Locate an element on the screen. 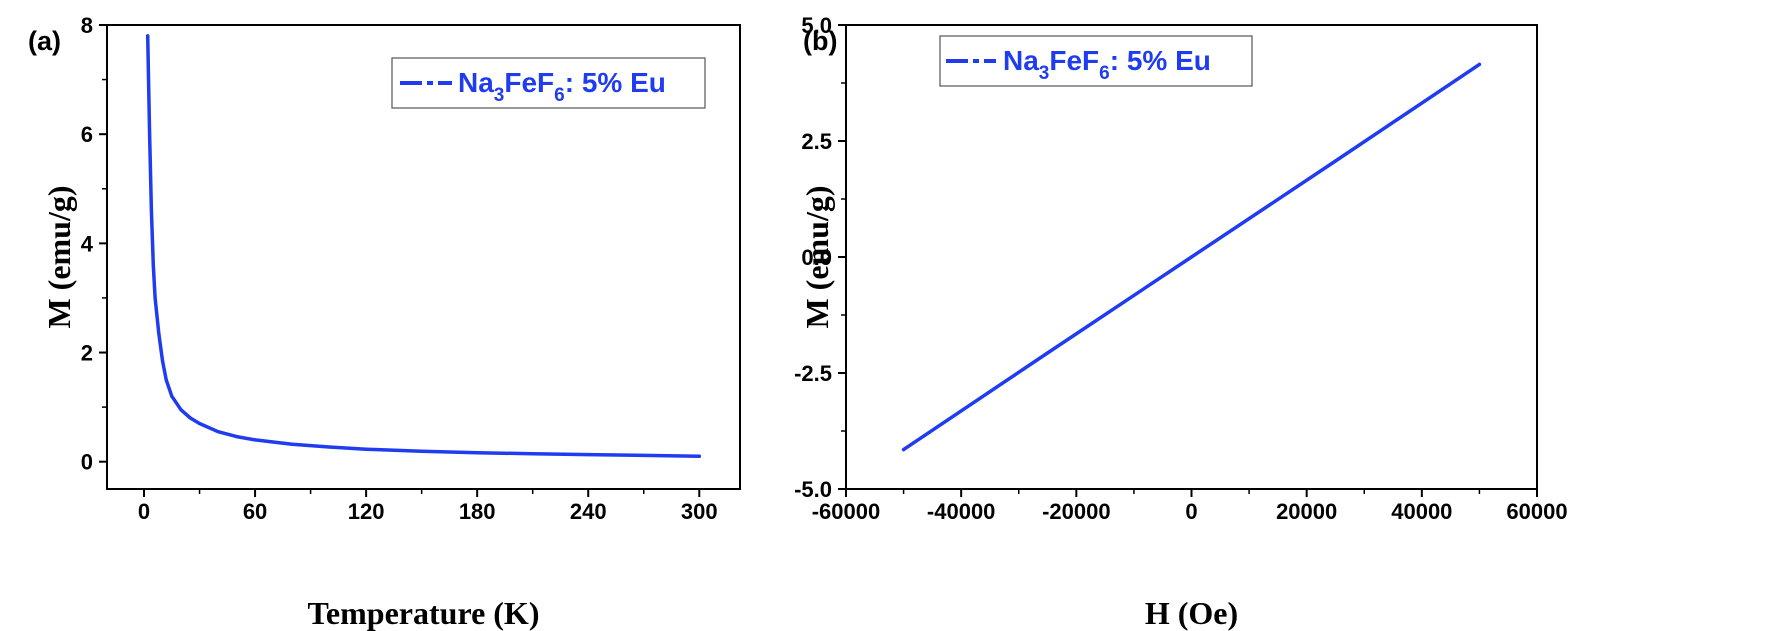 The width and height of the screenshot is (1777, 631). y-tick-label: 2 is located at coordinates (87, 353).